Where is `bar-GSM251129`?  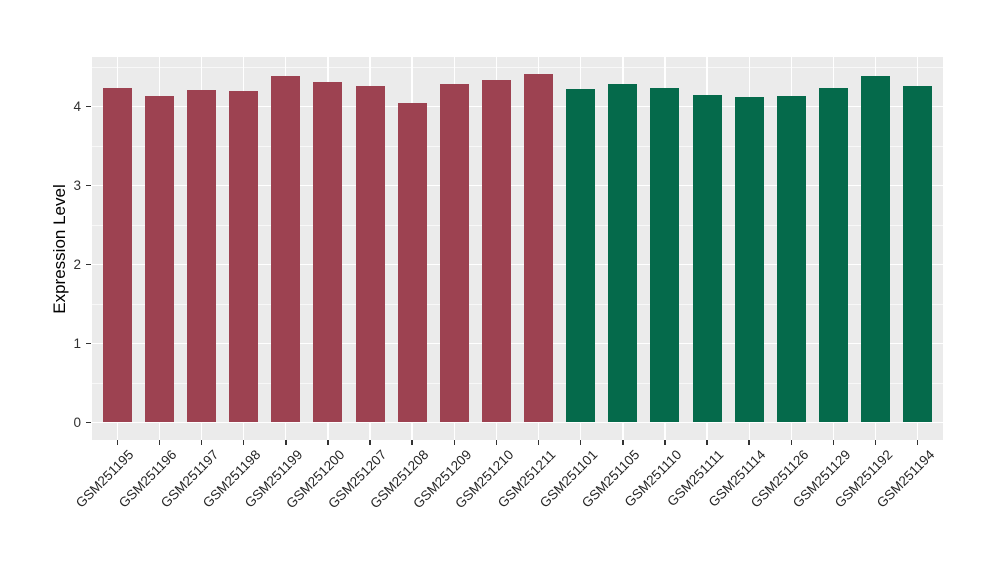
bar-GSM251129 is located at coordinates (833, 255).